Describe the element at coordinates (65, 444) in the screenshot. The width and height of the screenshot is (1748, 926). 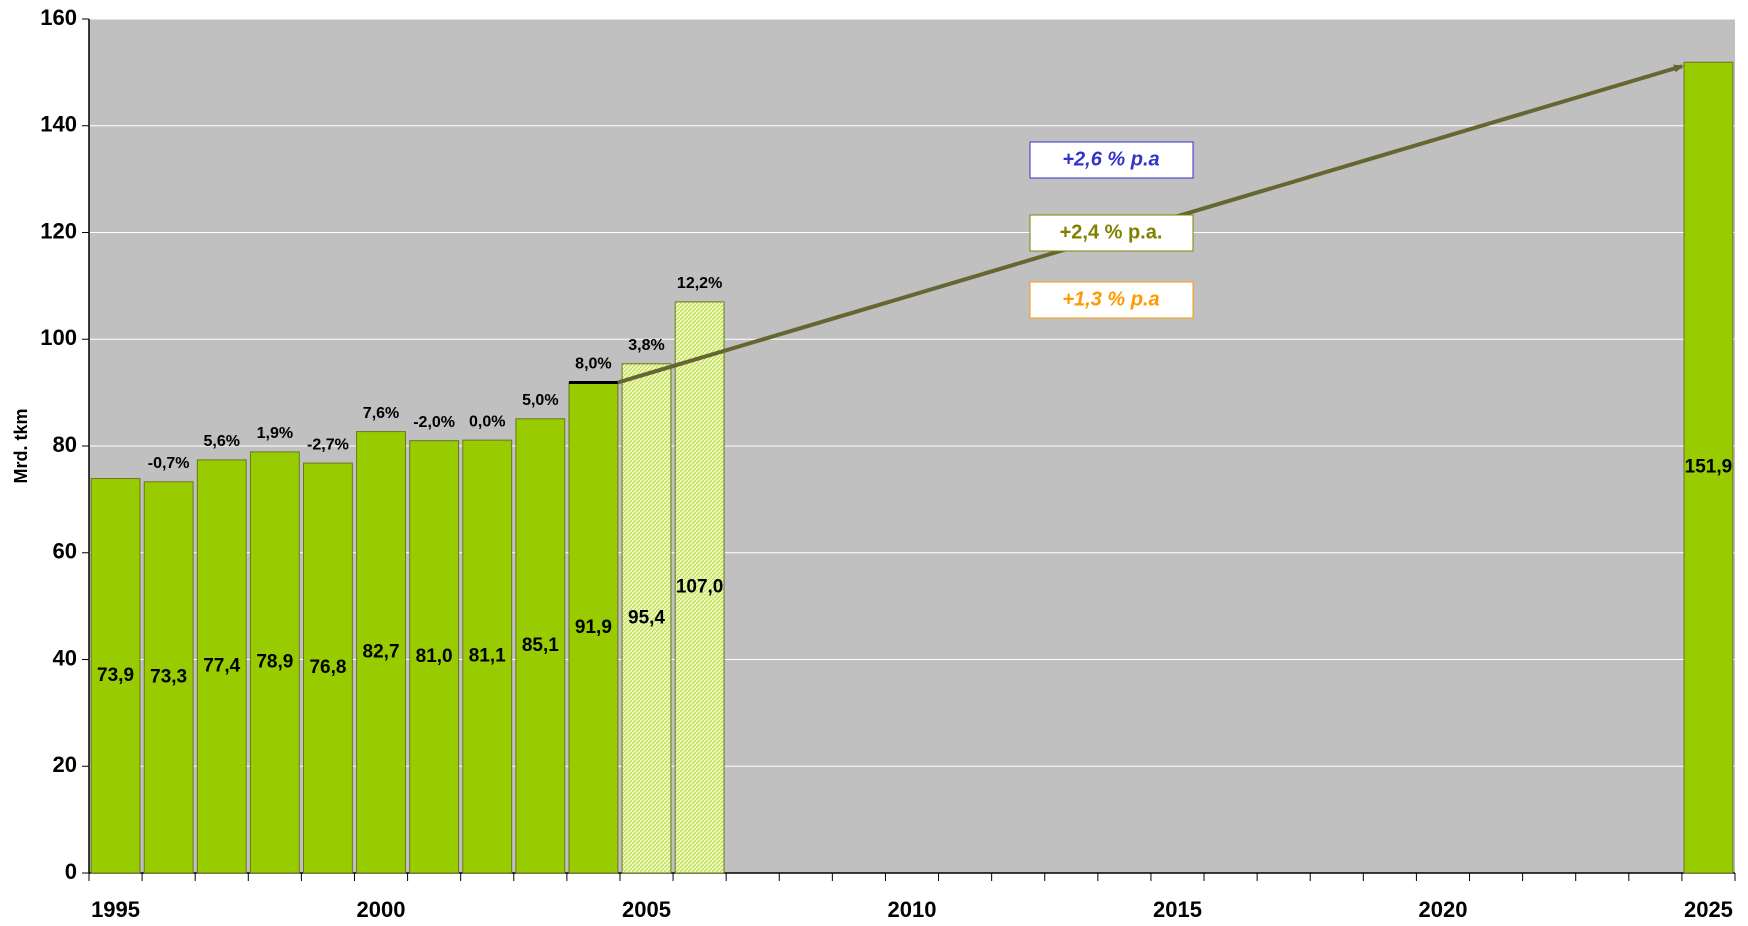
I see `y-tick-label: 80` at that location.